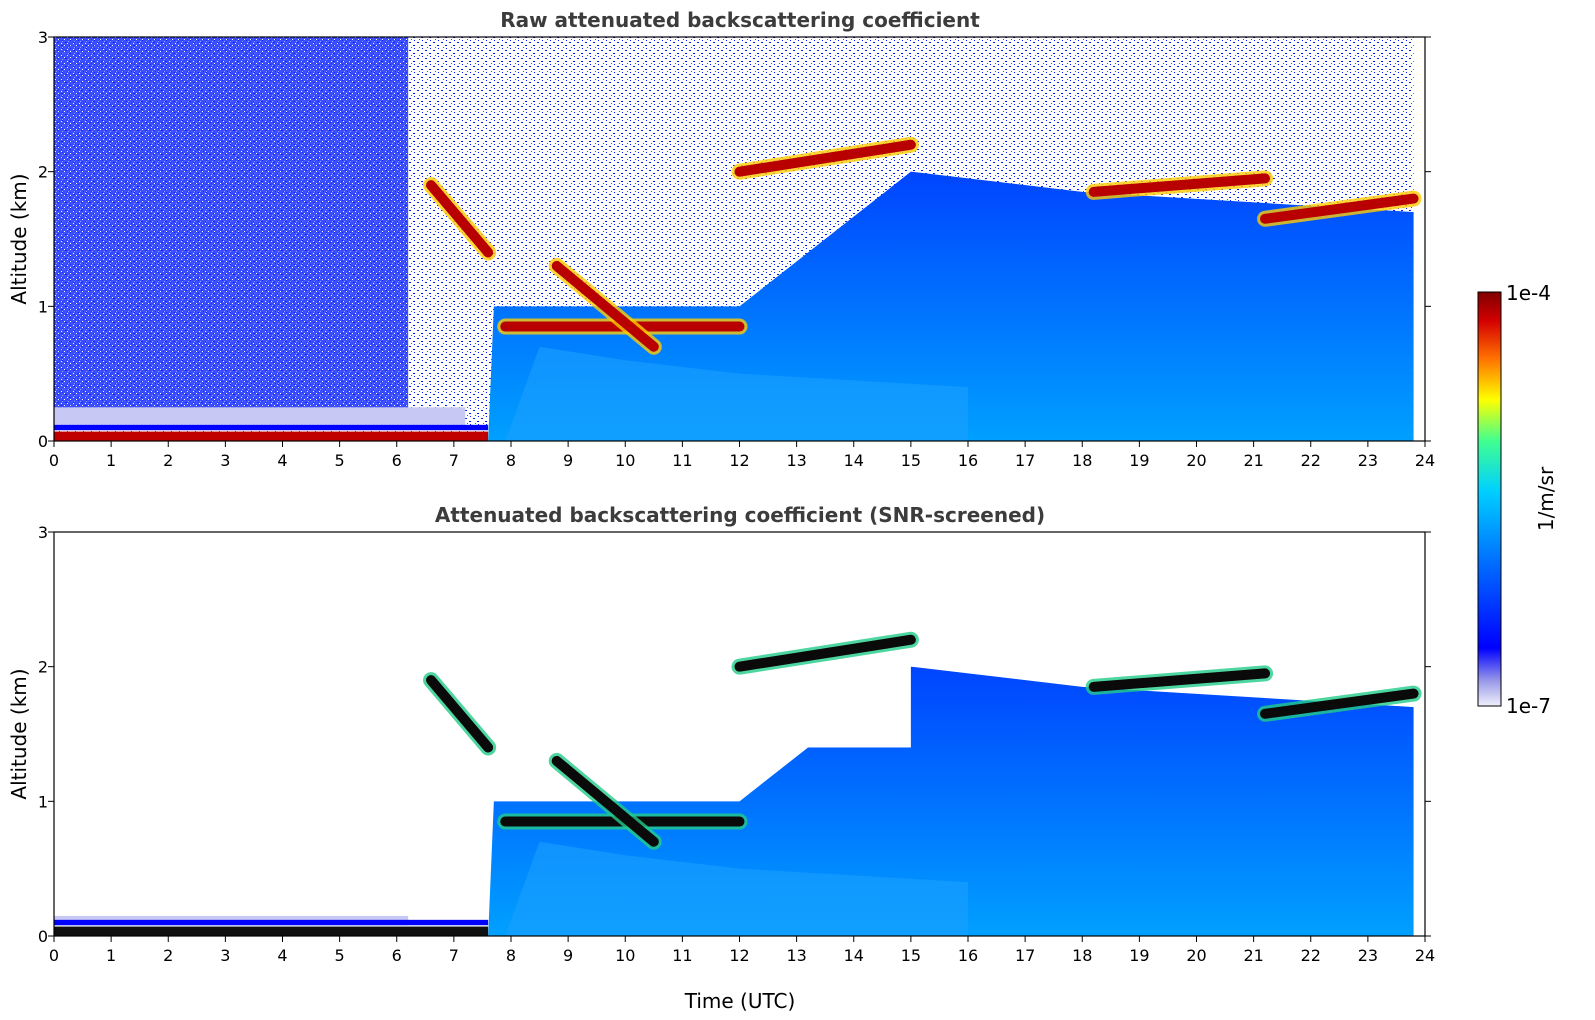 This screenshot has height=1020, width=1595. I want to click on y-axis-label-snr: Altitude (km), so click(19, 733).